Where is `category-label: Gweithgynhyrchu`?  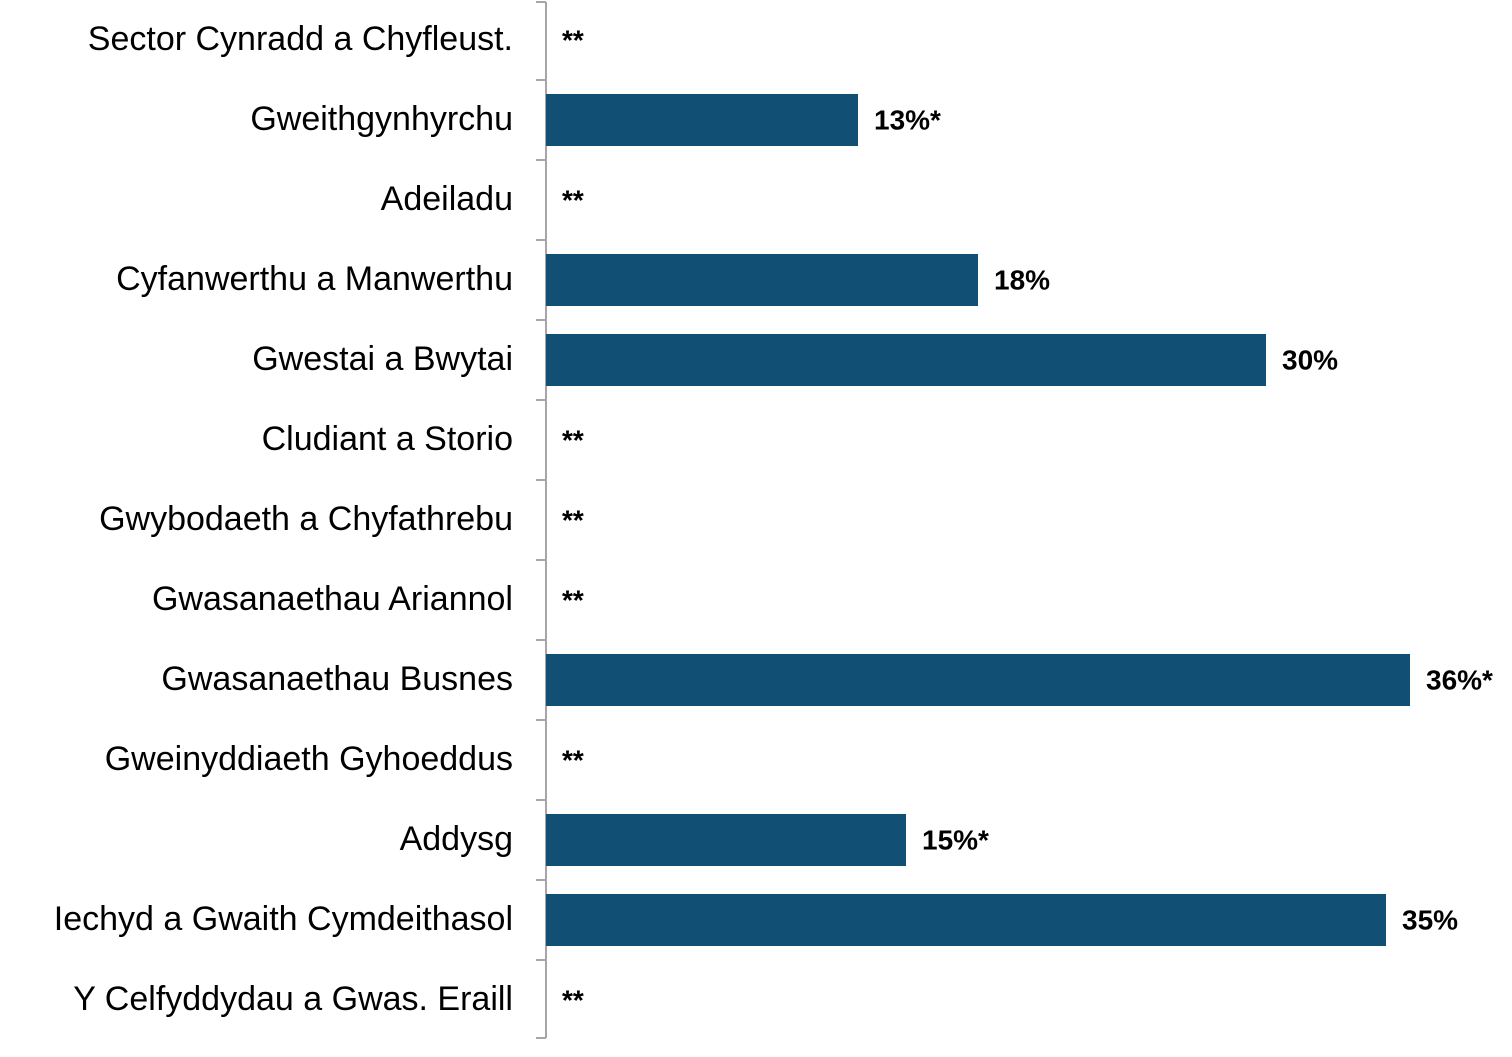
category-label: Gweithgynhyrchu is located at coordinates (381, 119).